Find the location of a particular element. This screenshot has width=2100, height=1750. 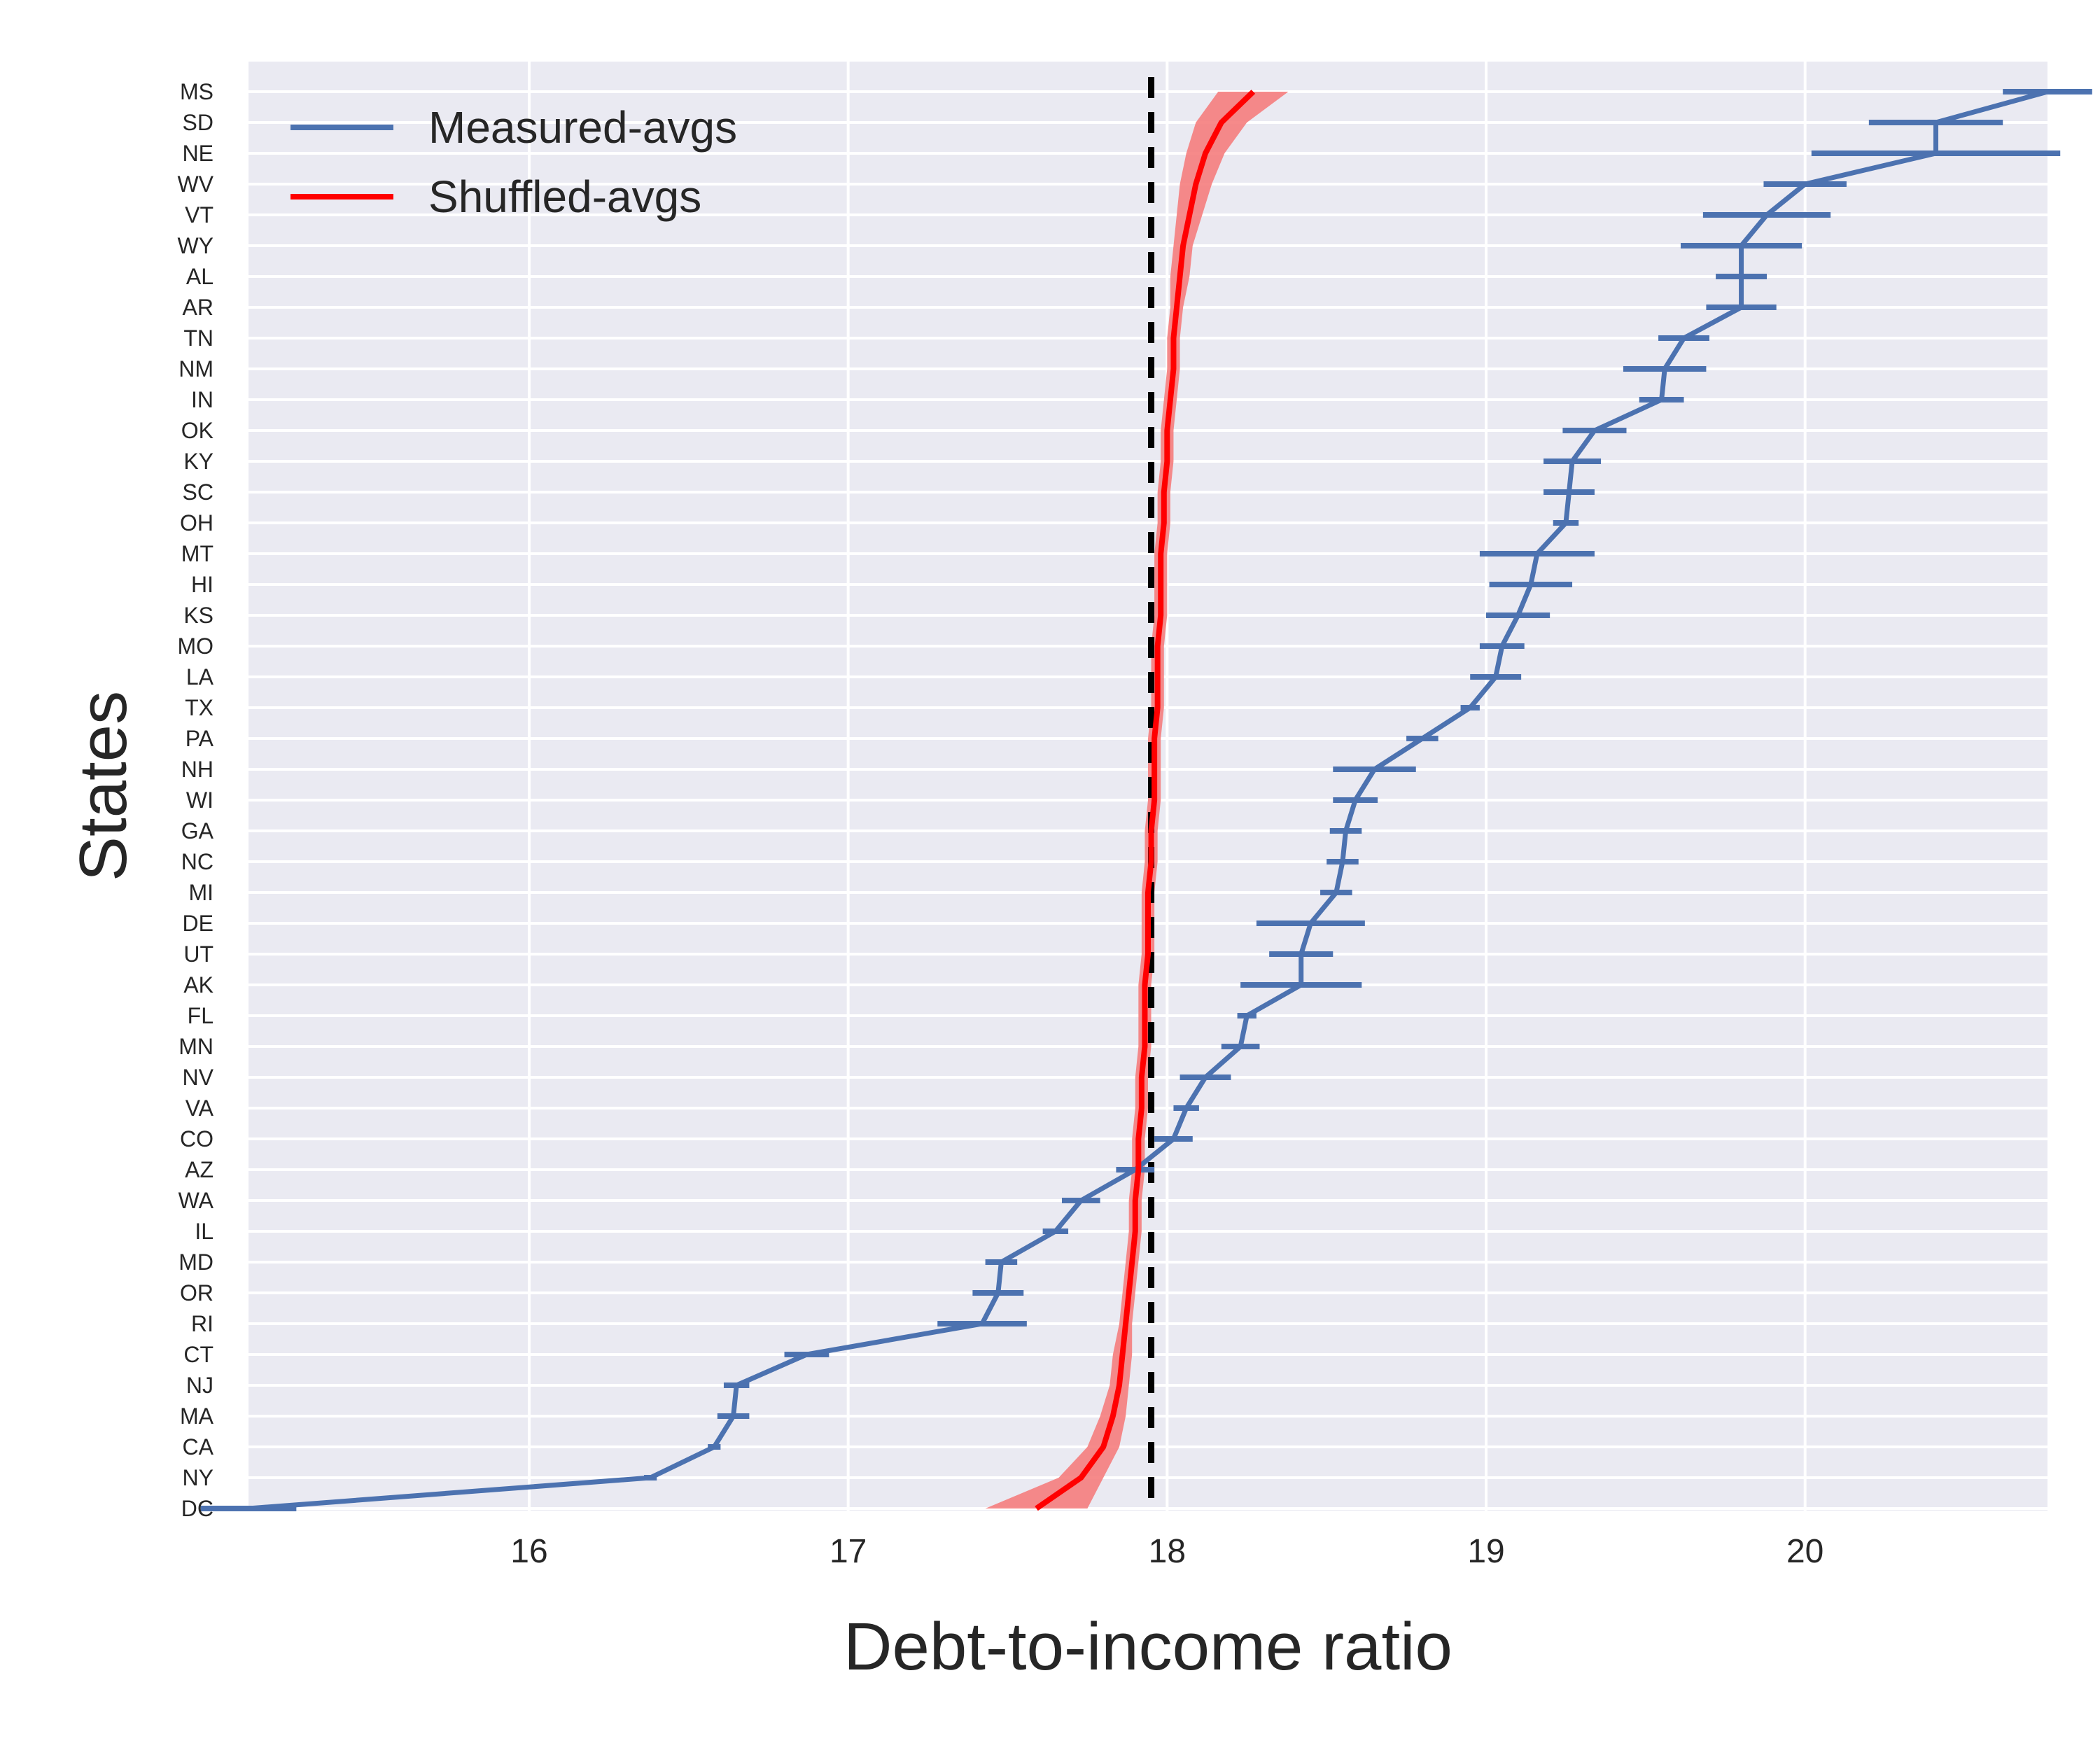

legend-label-shuffled: Shuffled-avgs is located at coordinates (564, 197).